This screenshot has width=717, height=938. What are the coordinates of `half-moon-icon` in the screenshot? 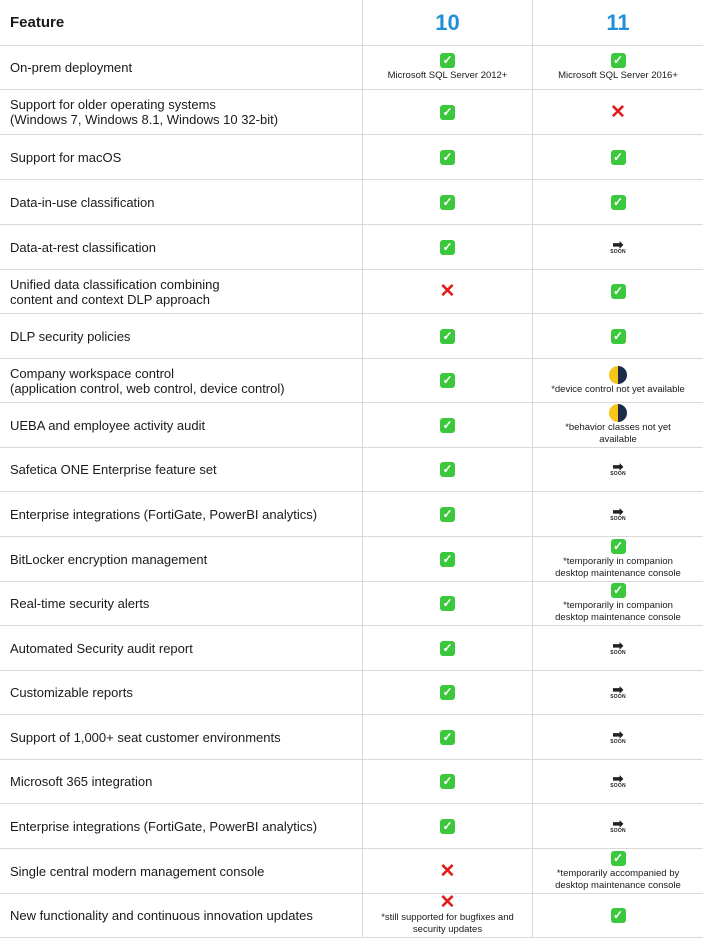 It's located at (618, 413).